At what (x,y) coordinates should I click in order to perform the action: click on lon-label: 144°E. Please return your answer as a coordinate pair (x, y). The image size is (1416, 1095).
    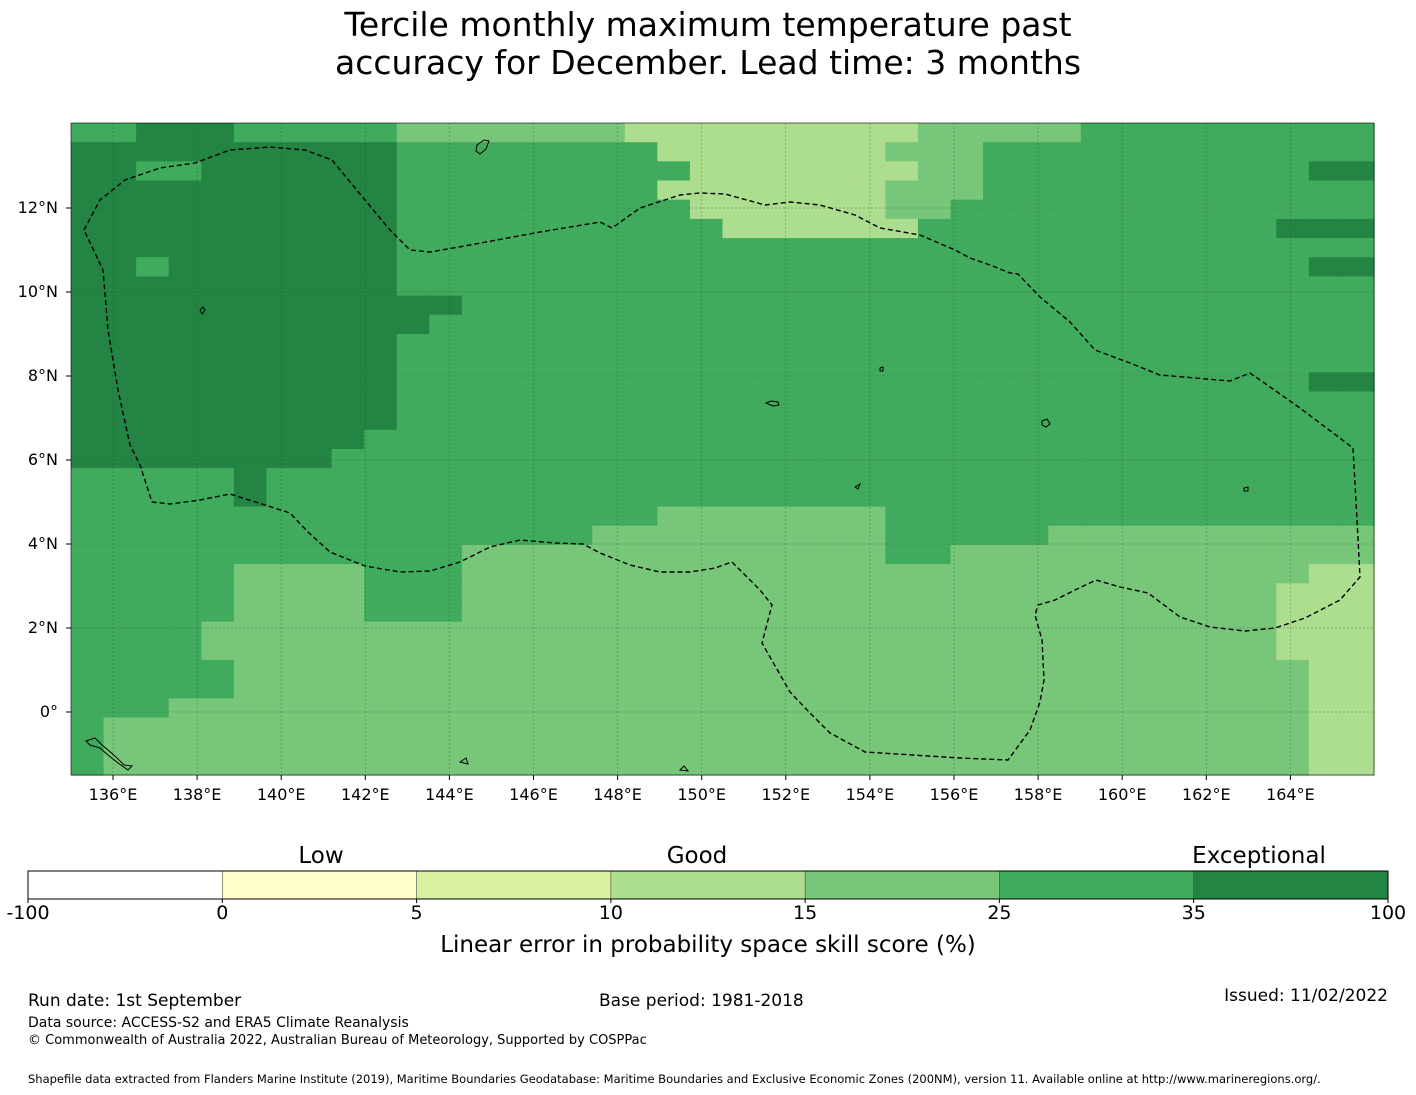
    Looking at the image, I should click on (449, 794).